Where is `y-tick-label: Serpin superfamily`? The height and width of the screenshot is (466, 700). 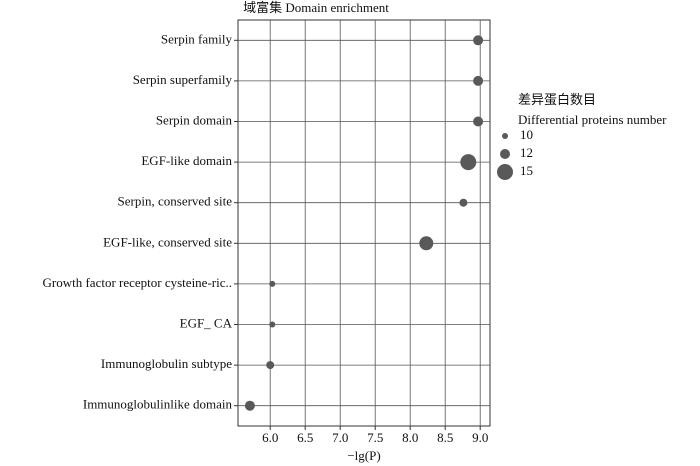 y-tick-label: Serpin superfamily is located at coordinates (183, 79).